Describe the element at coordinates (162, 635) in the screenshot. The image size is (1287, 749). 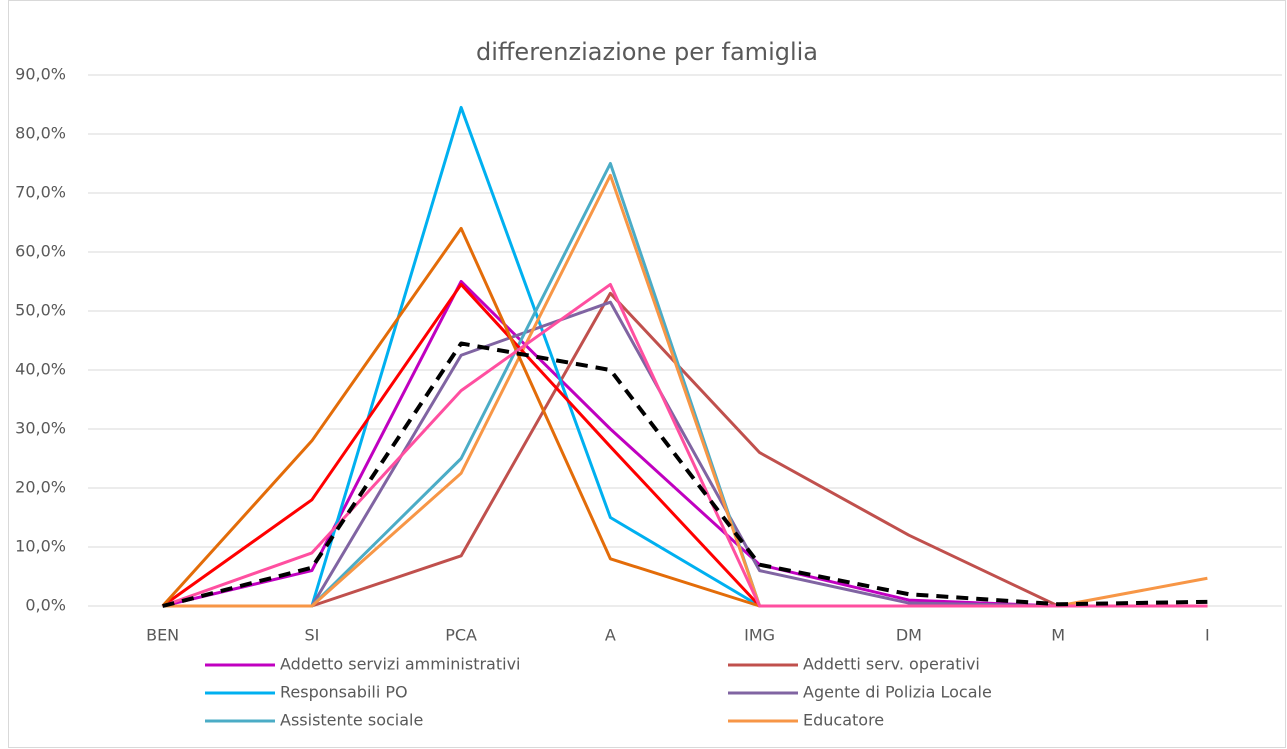
I see `x-tick-label: BEN` at that location.